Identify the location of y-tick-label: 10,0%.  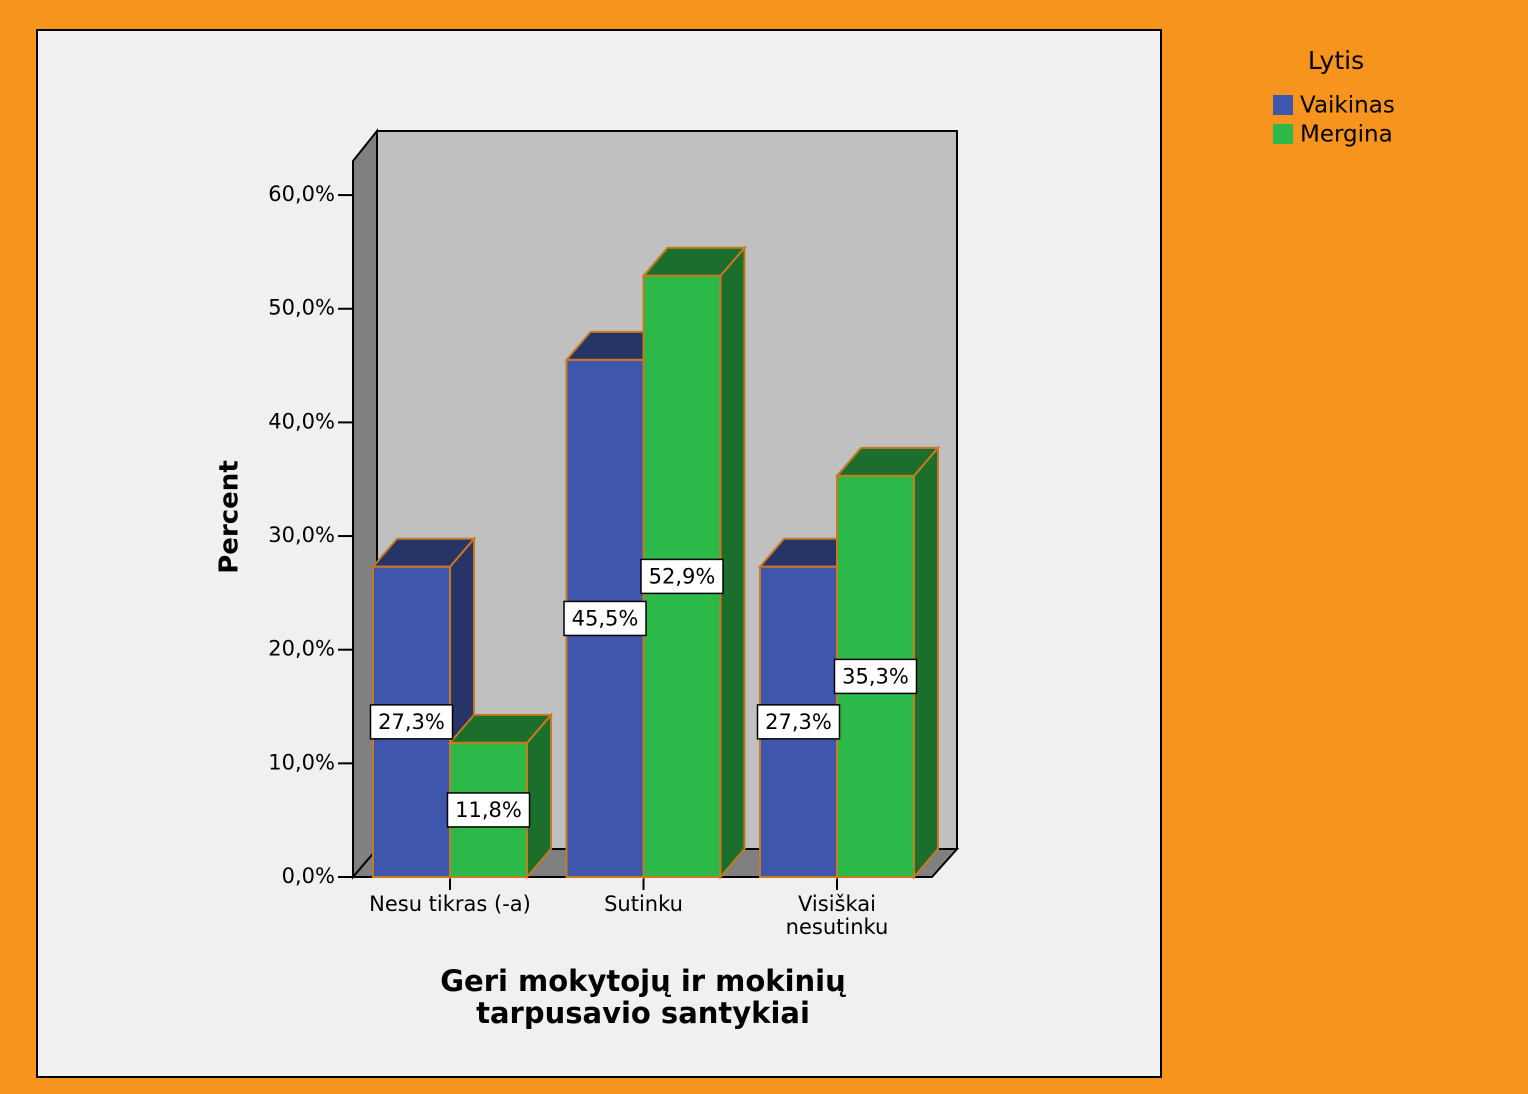
(301, 762).